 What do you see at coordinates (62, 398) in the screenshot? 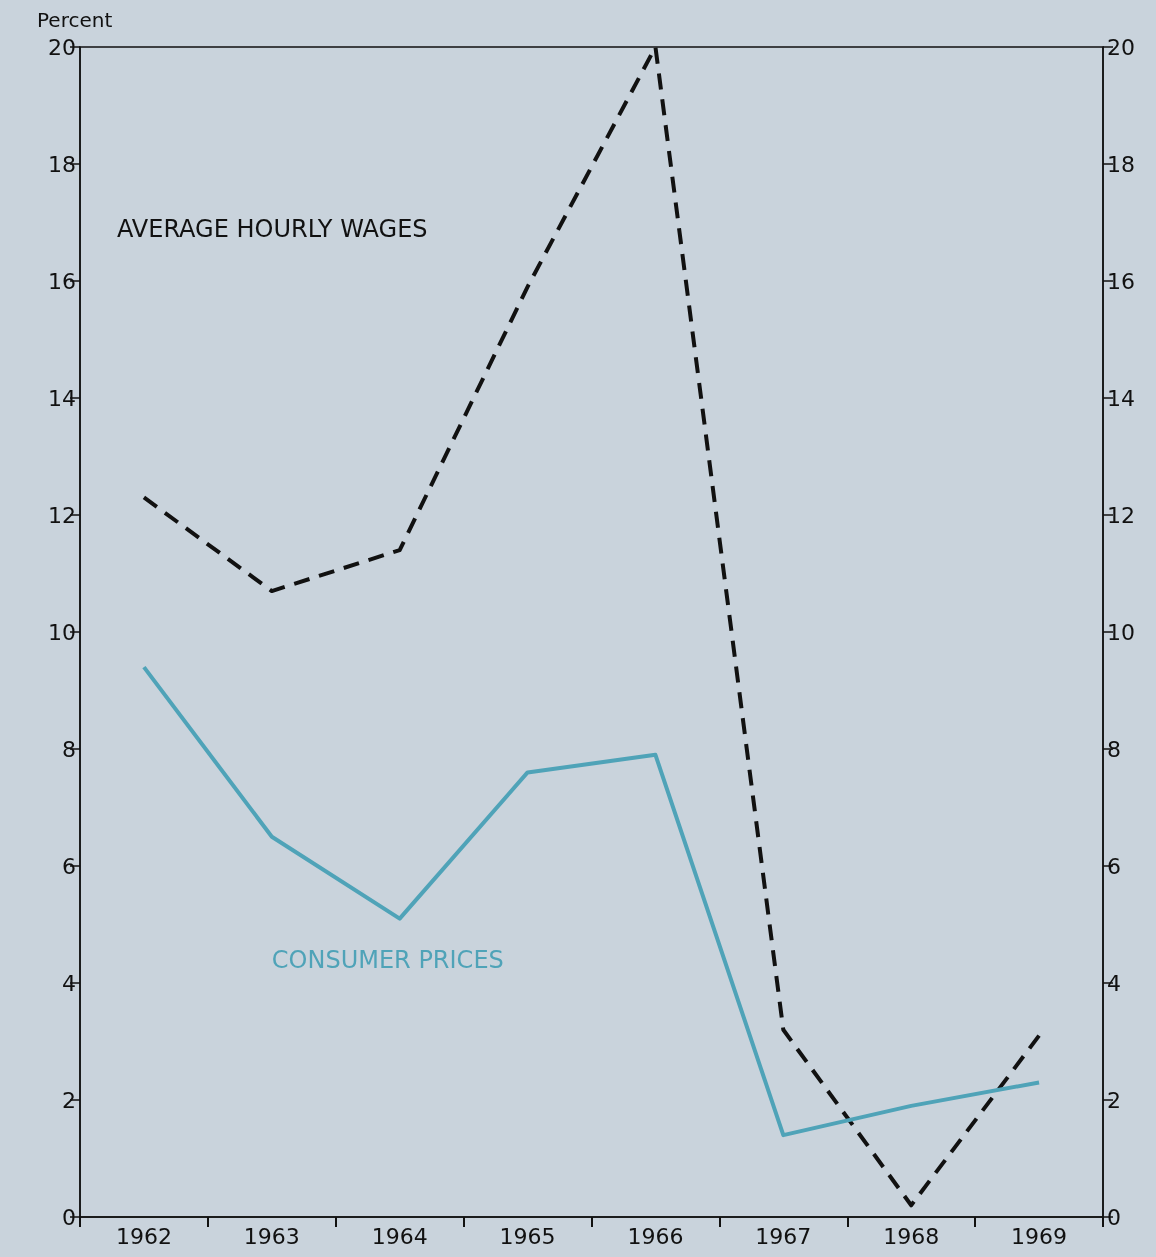
I see `y-tick-label: 14` at bounding box center [62, 398].